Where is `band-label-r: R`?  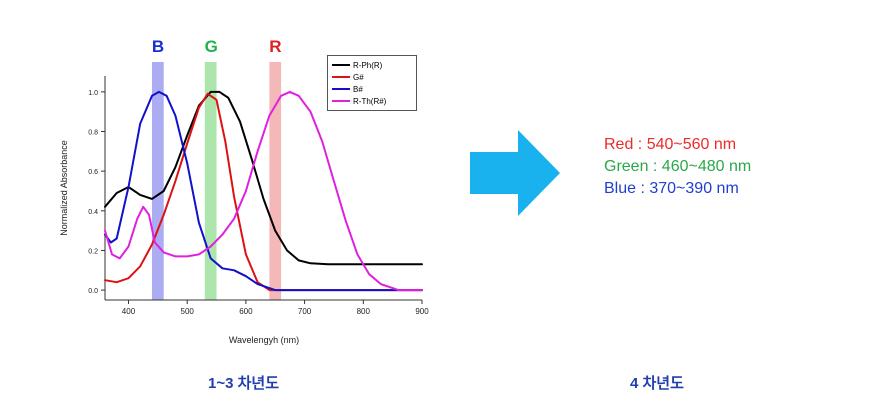 band-label-r: R is located at coordinates (275, 46).